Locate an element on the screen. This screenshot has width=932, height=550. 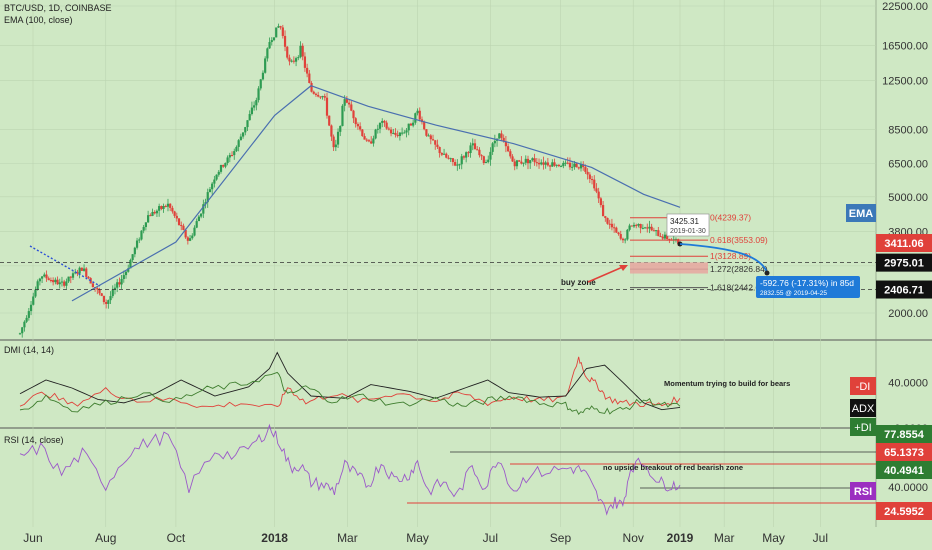
y-tick-label: 8500.00 is located at coordinates (908, 130).